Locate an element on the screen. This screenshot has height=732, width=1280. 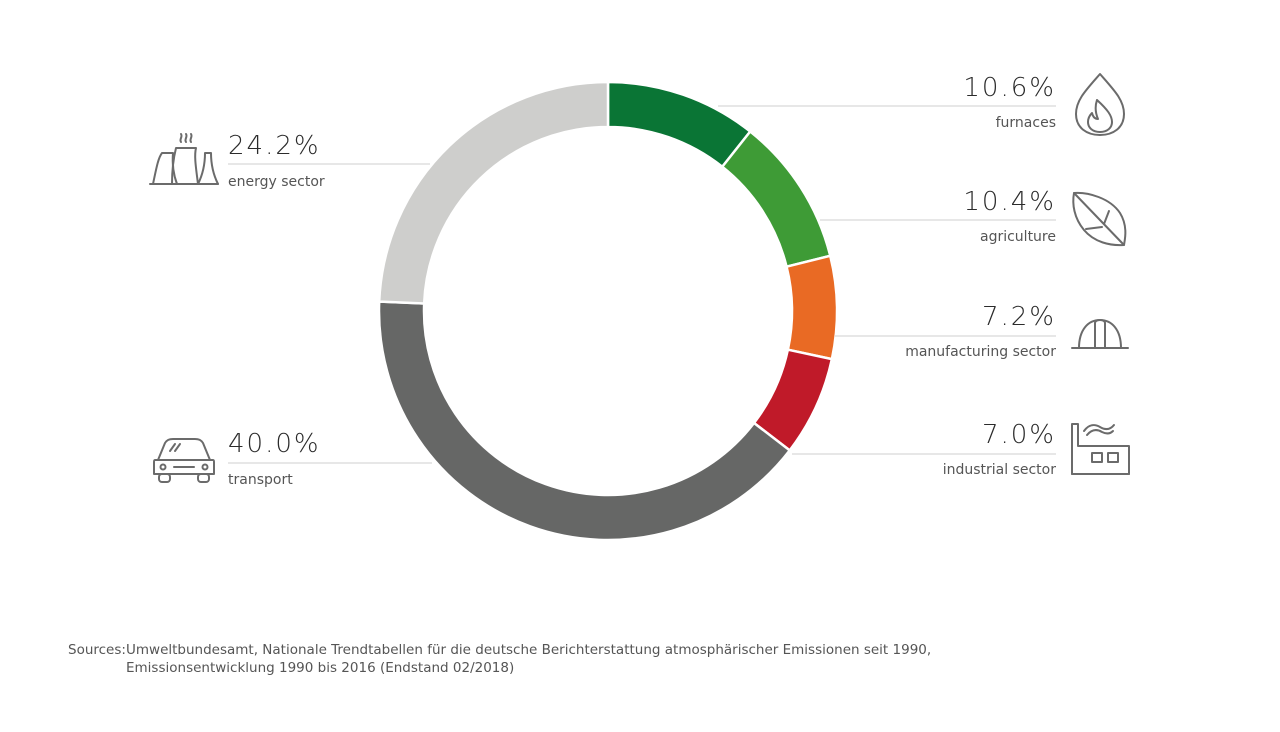
leaf-icon is located at coordinates (1099, 219).